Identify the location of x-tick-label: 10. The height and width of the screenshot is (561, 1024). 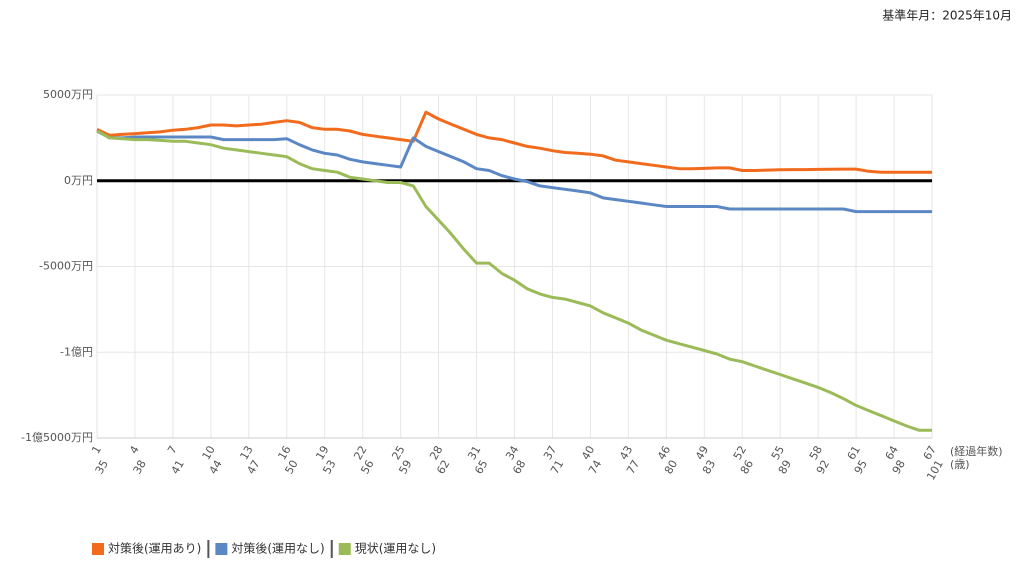
(209, 453).